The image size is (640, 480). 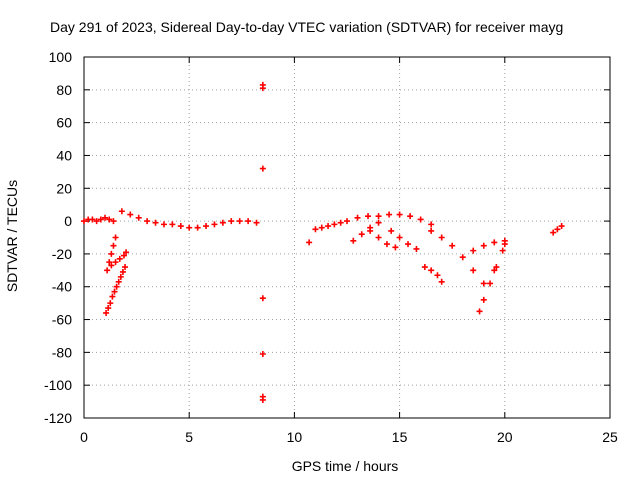 I want to click on y-tick-label: 60, so click(x=64, y=123).